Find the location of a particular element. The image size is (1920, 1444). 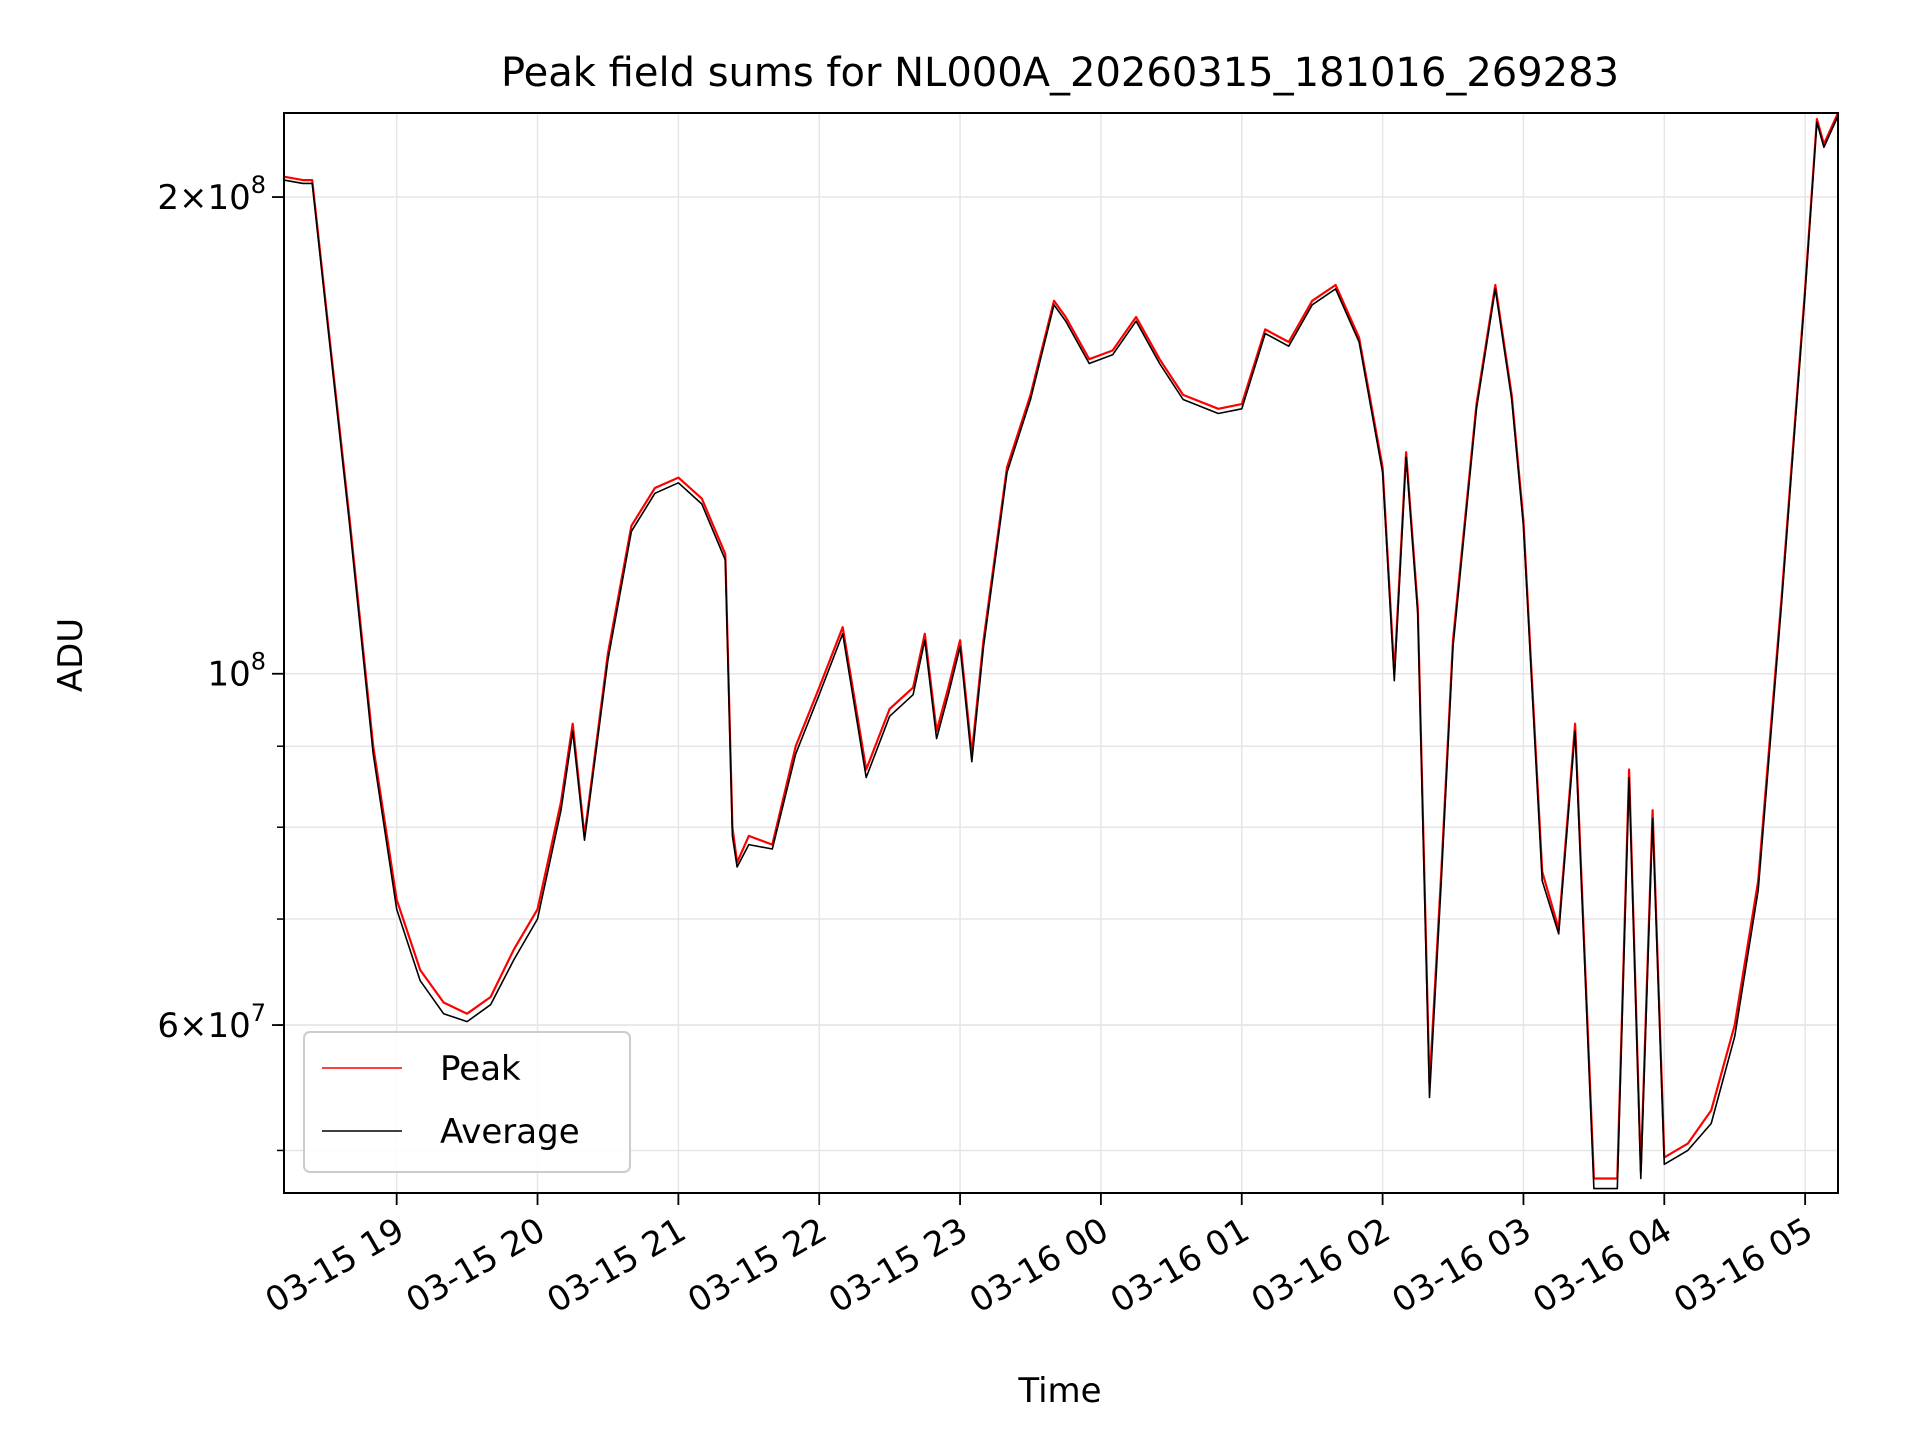

y-tick-label: 108 is located at coordinates (236, 671).